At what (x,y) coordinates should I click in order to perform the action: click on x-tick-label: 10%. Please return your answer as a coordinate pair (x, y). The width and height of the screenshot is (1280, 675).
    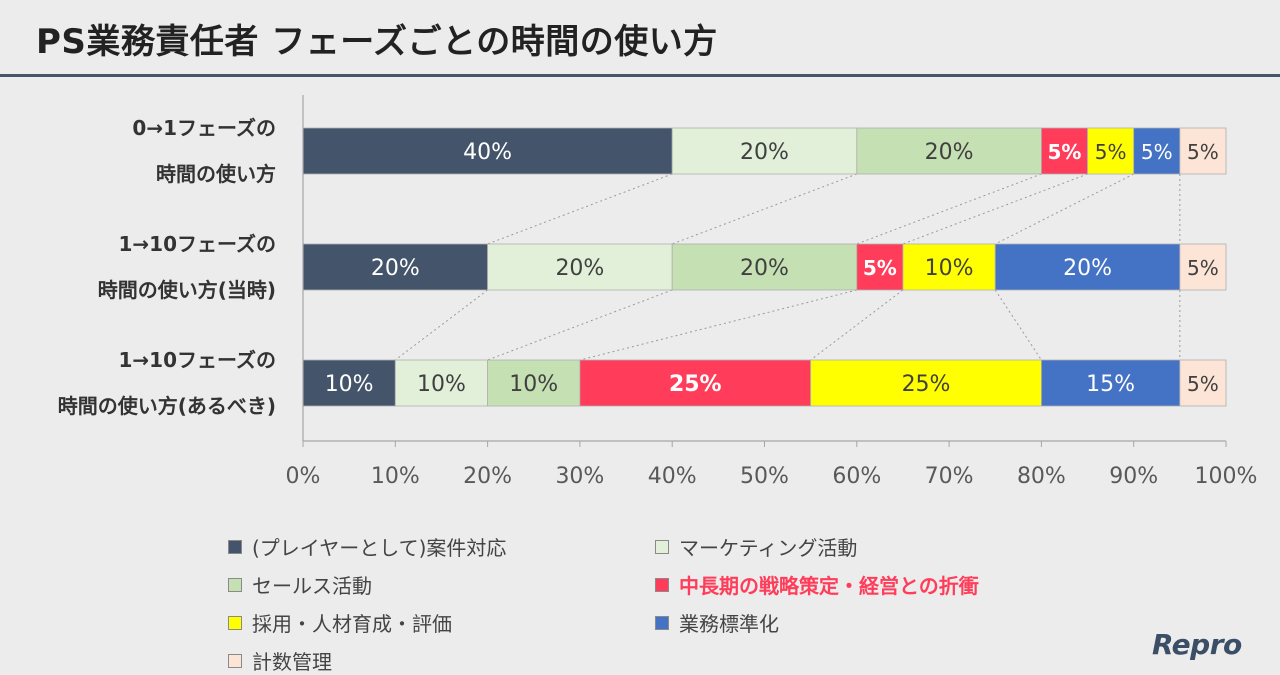
    Looking at the image, I should click on (395, 476).